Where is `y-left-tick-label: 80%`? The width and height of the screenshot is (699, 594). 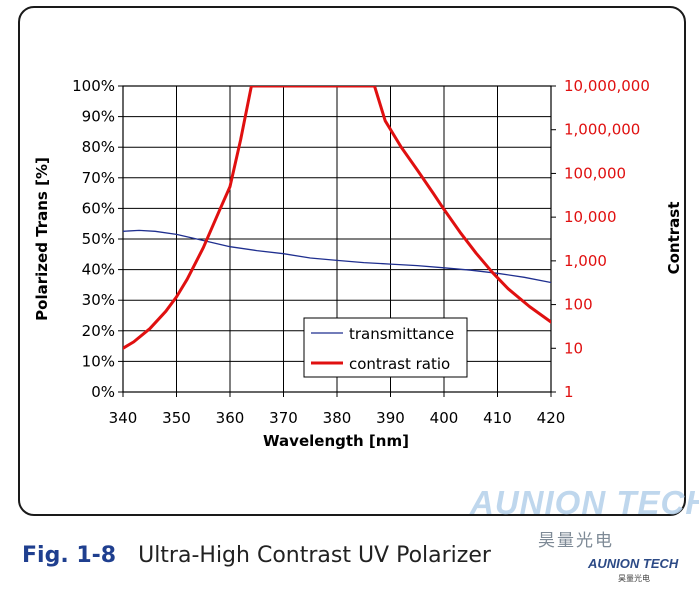
y-left-tick-label: 80% is located at coordinates (98, 147).